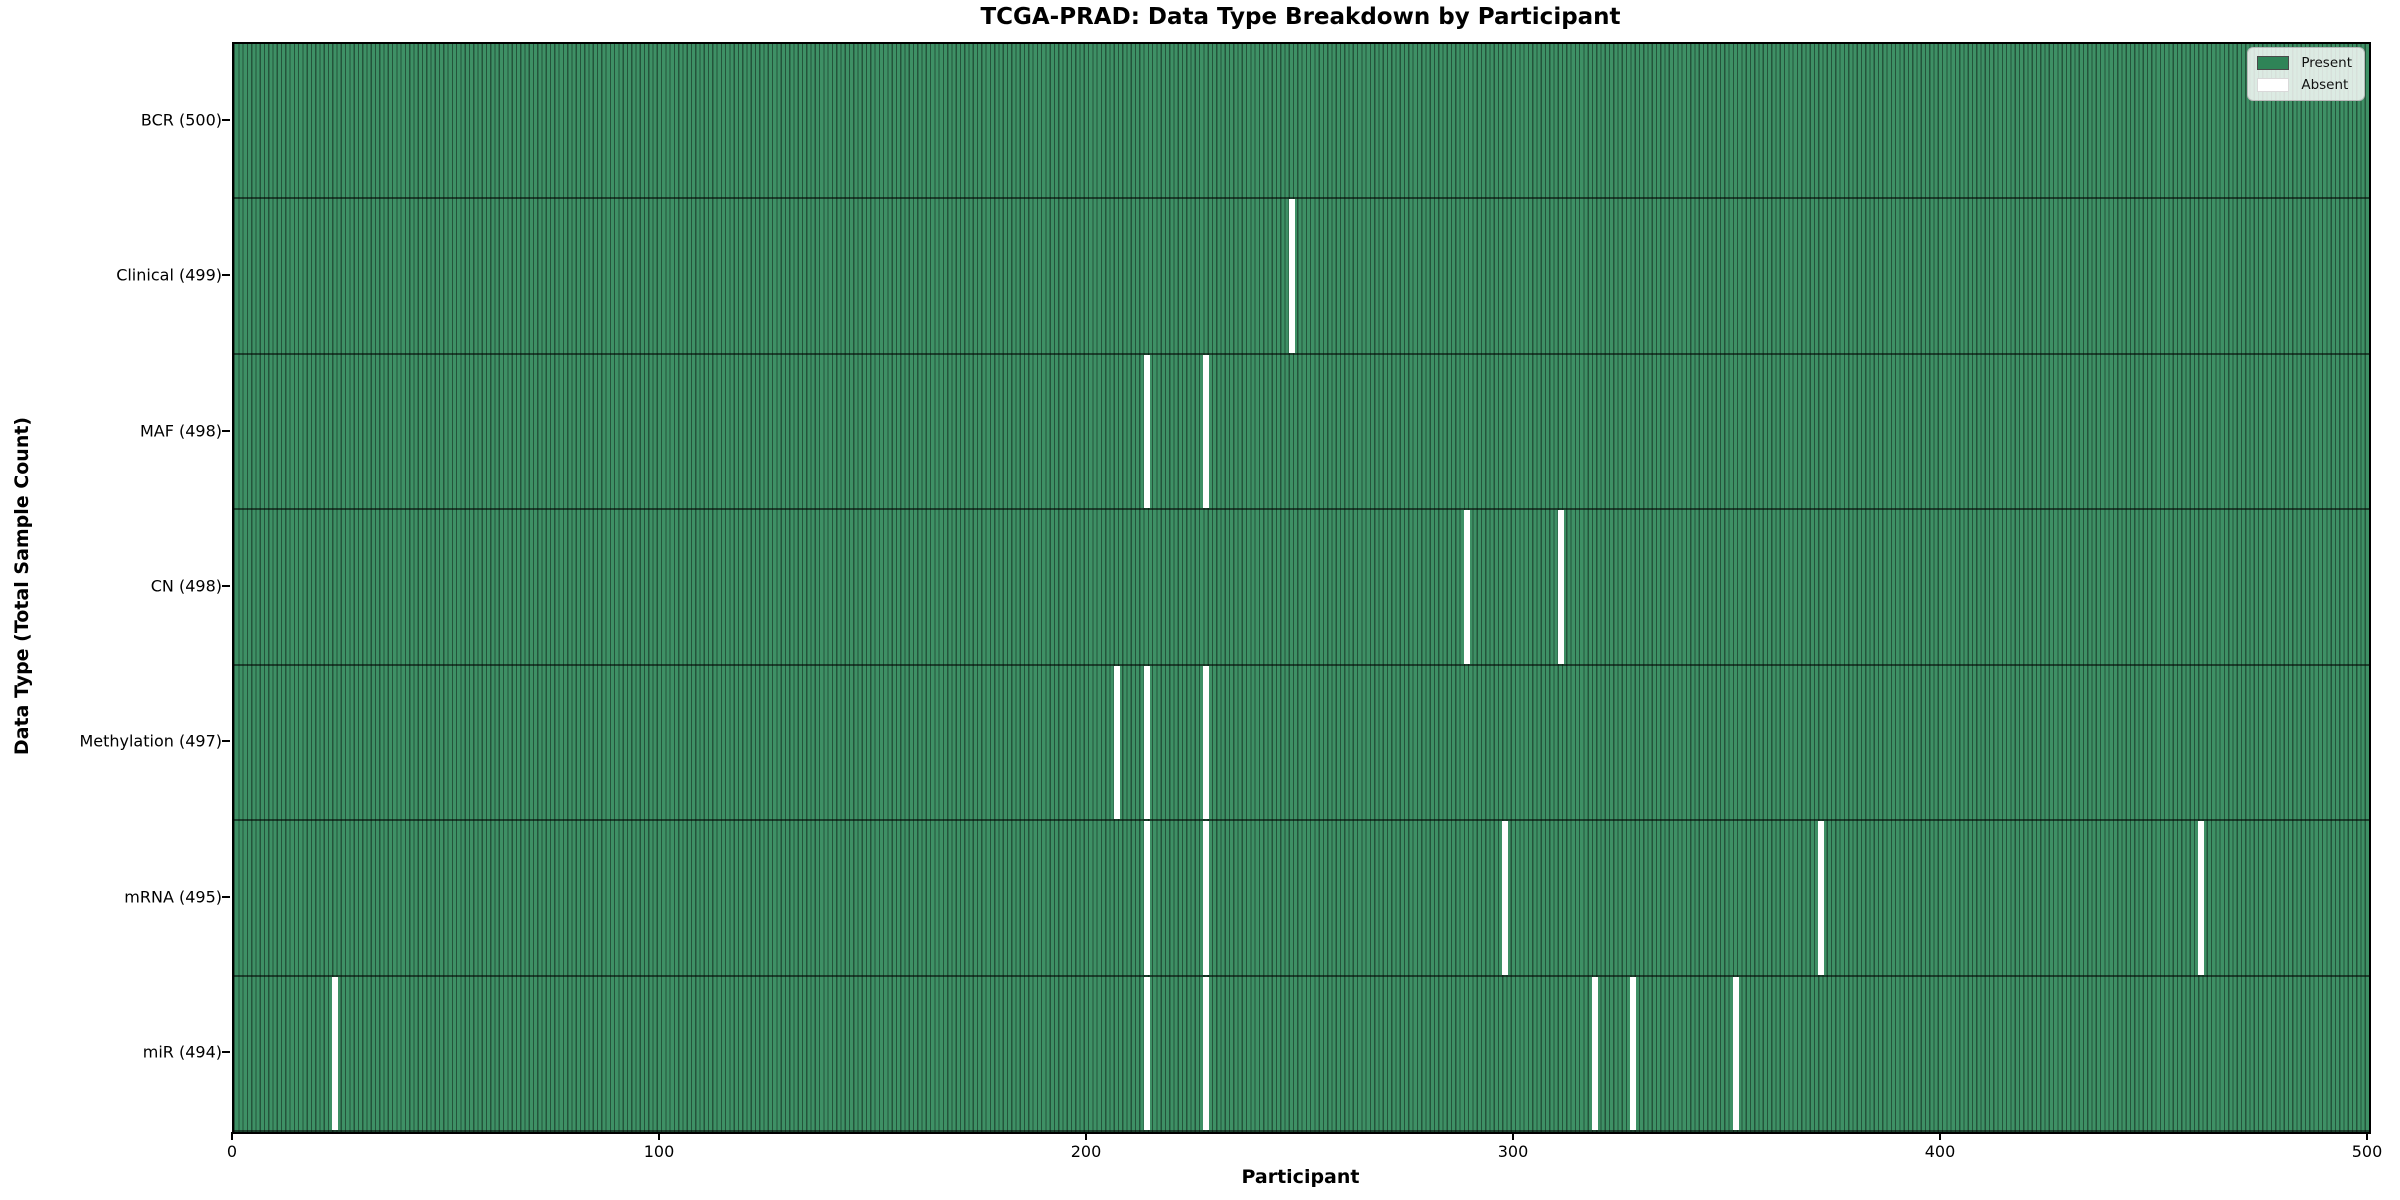 Image resolution: width=2400 pixels, height=1200 pixels. Describe the element at coordinates (182, 1052) in the screenshot. I see `y-tick-label-miR: miR (494)` at that location.